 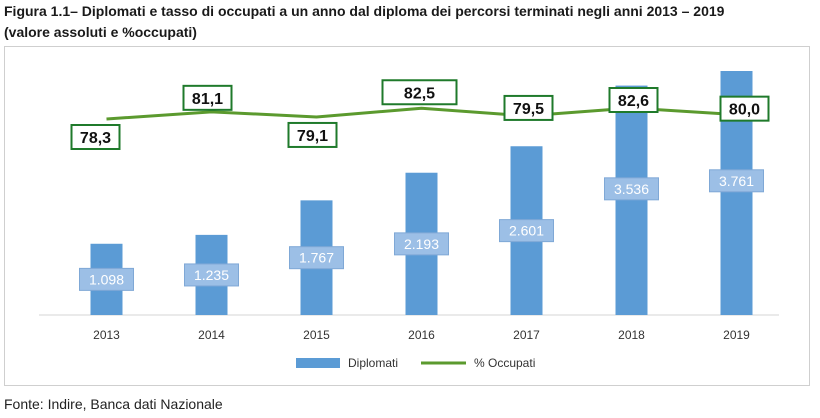 I want to click on x-tick-label: 2016, so click(x=421, y=335).